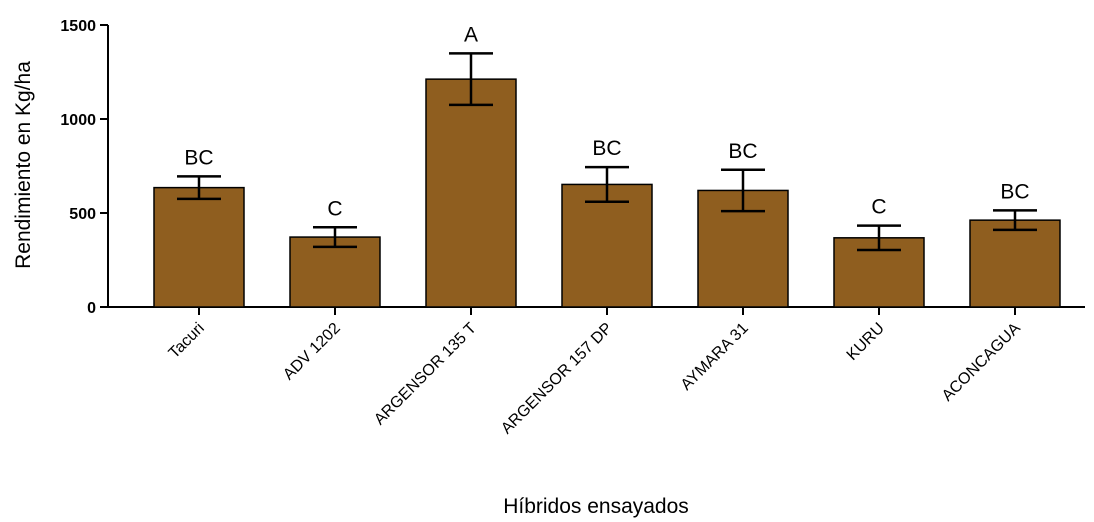 Image resolution: width=1094 pixels, height=522 pixels. Describe the element at coordinates (91, 308) in the screenshot. I see `y-tick-label: 0` at that location.